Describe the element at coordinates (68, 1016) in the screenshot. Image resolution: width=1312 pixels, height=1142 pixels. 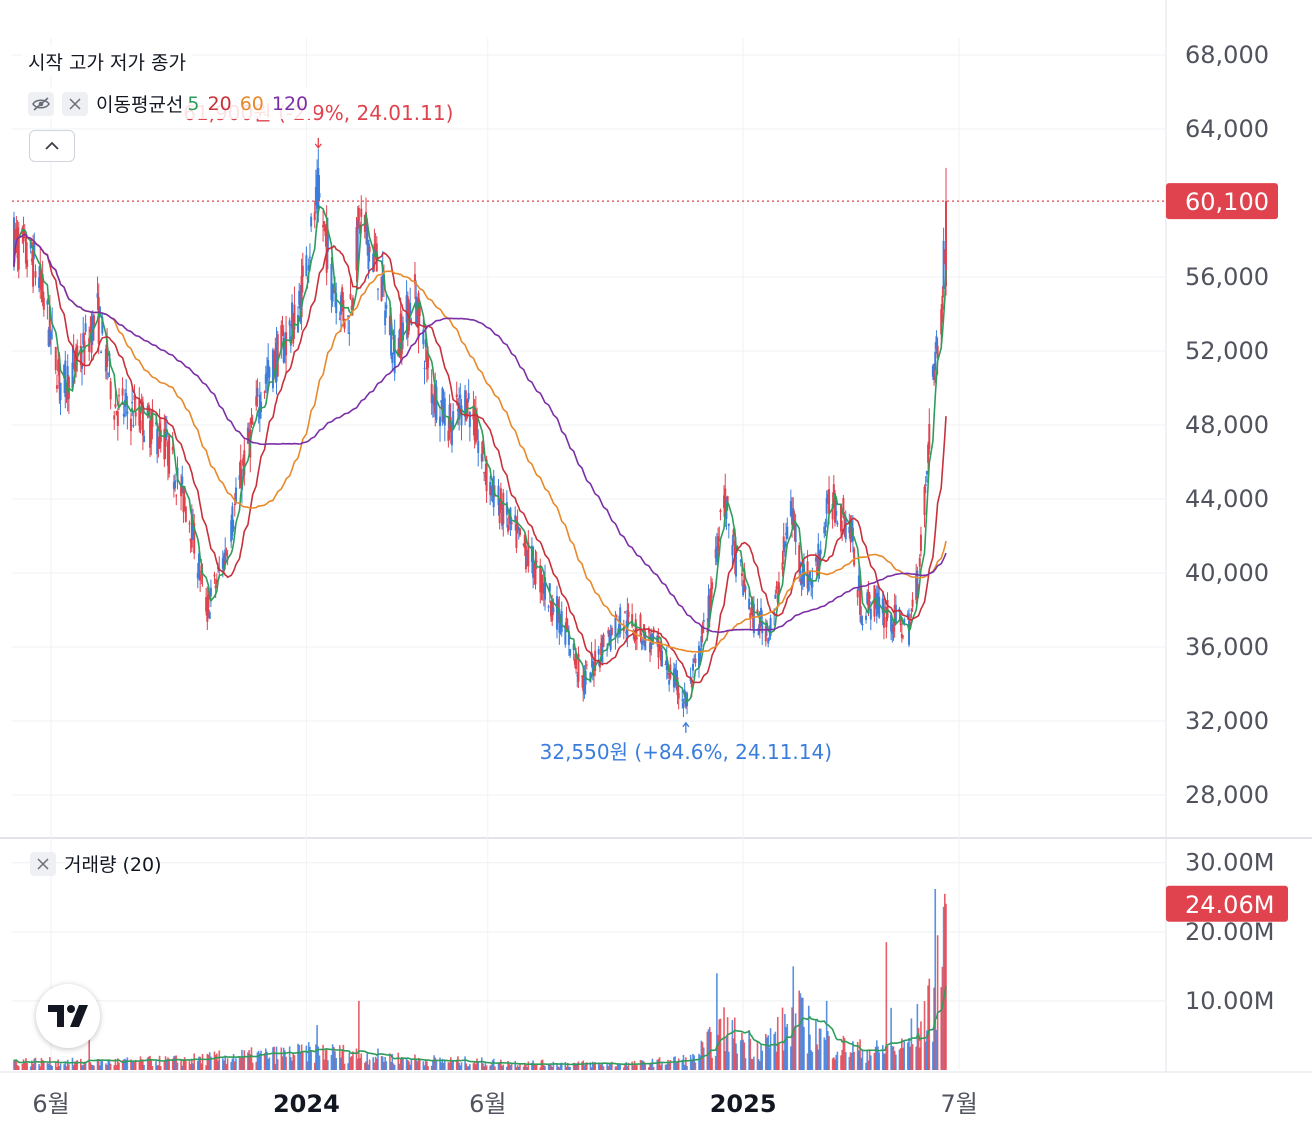
I see `tradingview-logo-icon` at that location.